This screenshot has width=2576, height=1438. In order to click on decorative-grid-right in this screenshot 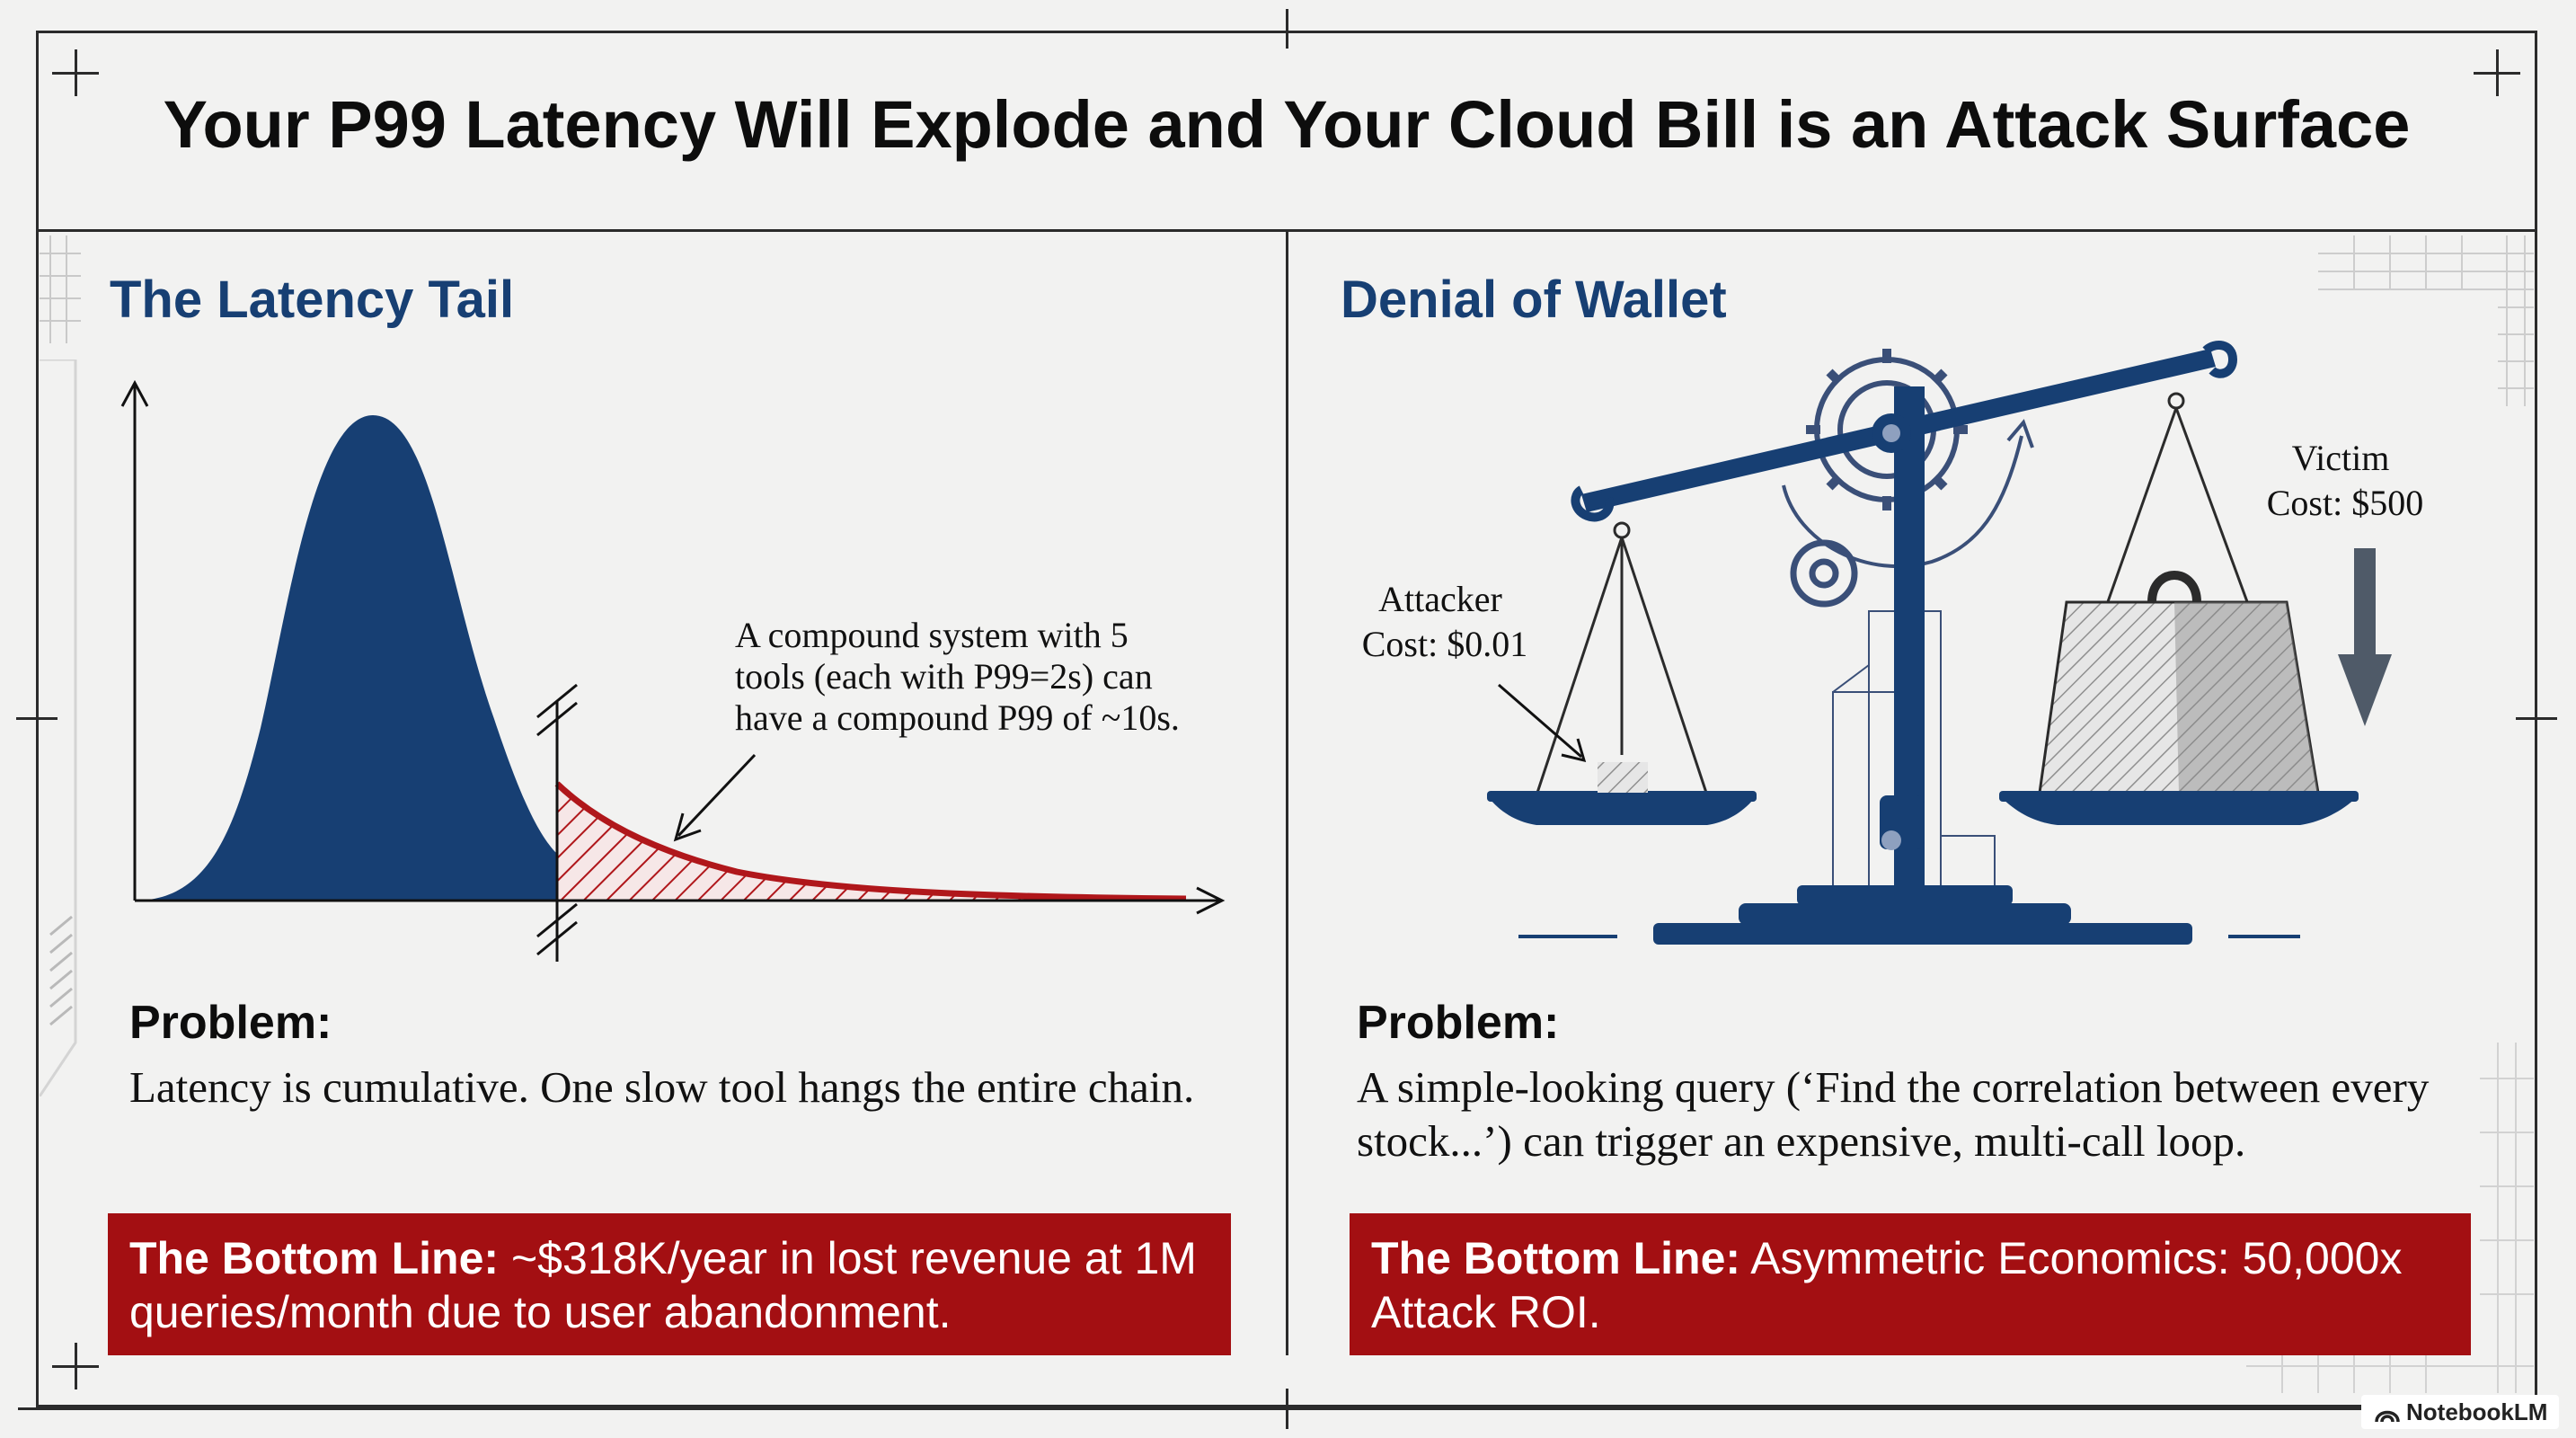, I will do `click(2426, 320)`.